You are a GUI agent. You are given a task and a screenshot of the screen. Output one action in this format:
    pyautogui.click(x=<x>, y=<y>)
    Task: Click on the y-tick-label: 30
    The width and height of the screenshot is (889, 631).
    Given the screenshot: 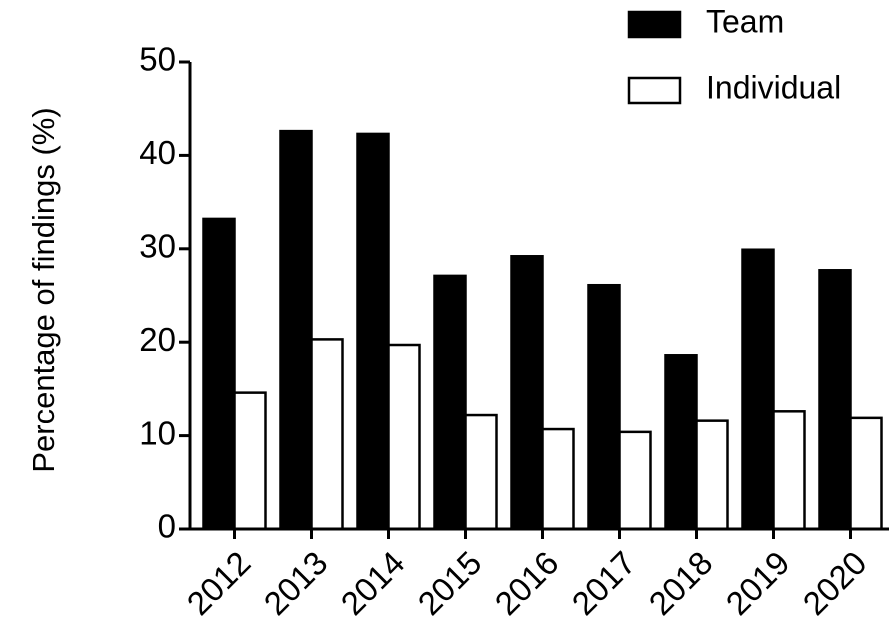 What is the action you would take?
    pyautogui.click(x=157, y=246)
    